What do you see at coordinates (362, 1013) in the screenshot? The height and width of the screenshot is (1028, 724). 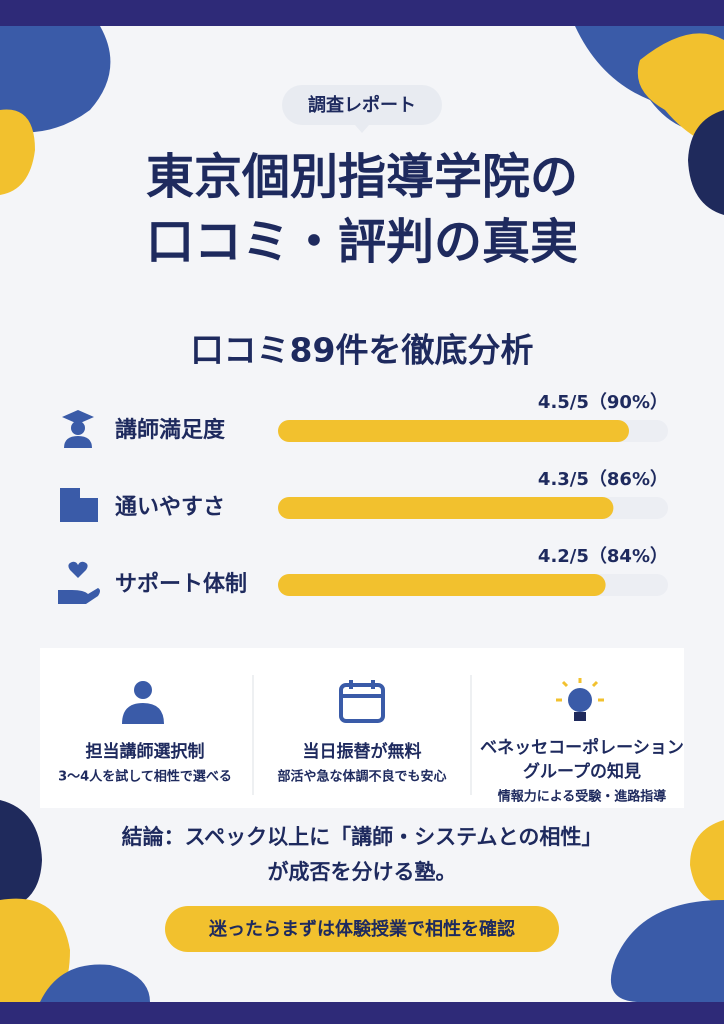 I see `bottom-border` at bounding box center [362, 1013].